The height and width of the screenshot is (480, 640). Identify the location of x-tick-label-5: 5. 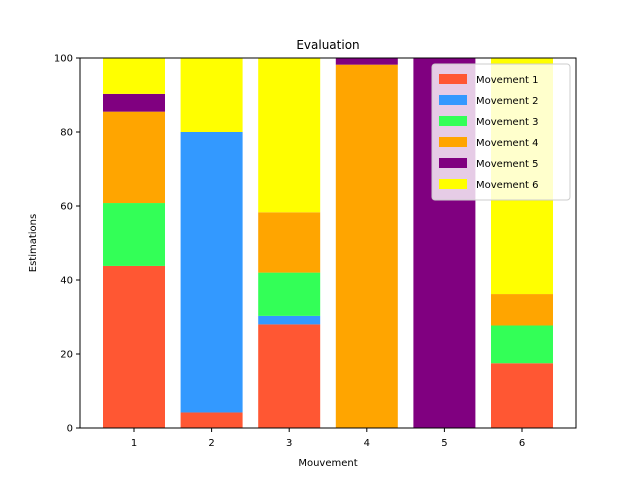
(444, 443).